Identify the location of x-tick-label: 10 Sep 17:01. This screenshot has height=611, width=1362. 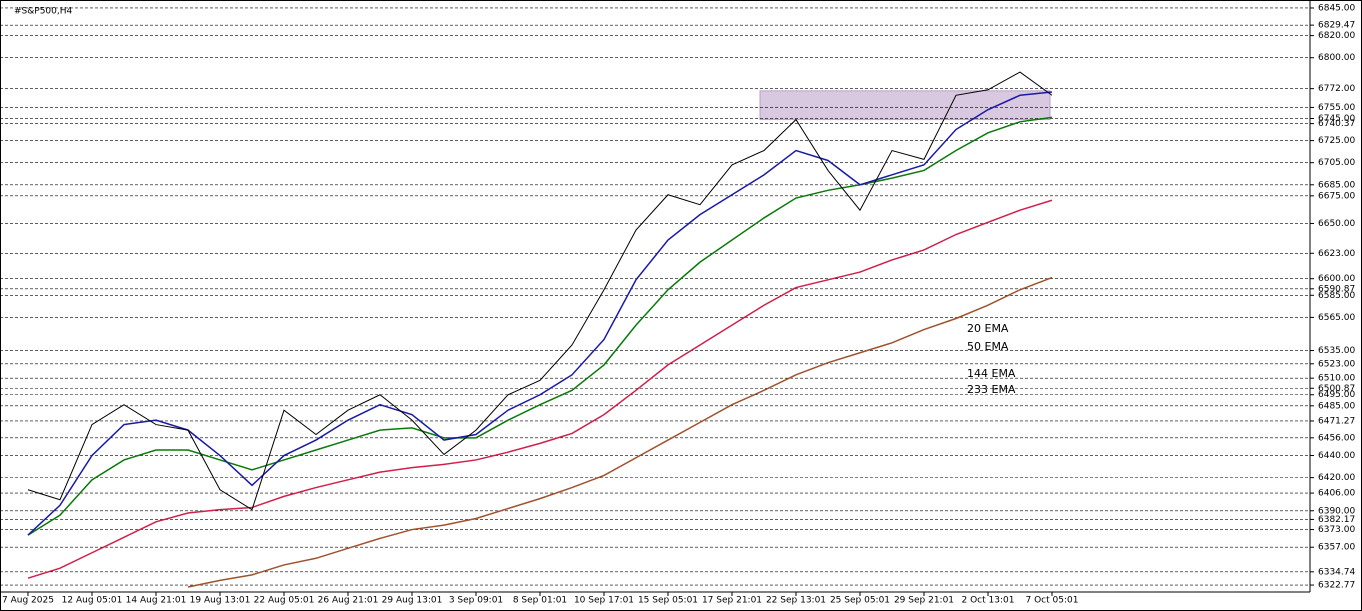
(604, 601).